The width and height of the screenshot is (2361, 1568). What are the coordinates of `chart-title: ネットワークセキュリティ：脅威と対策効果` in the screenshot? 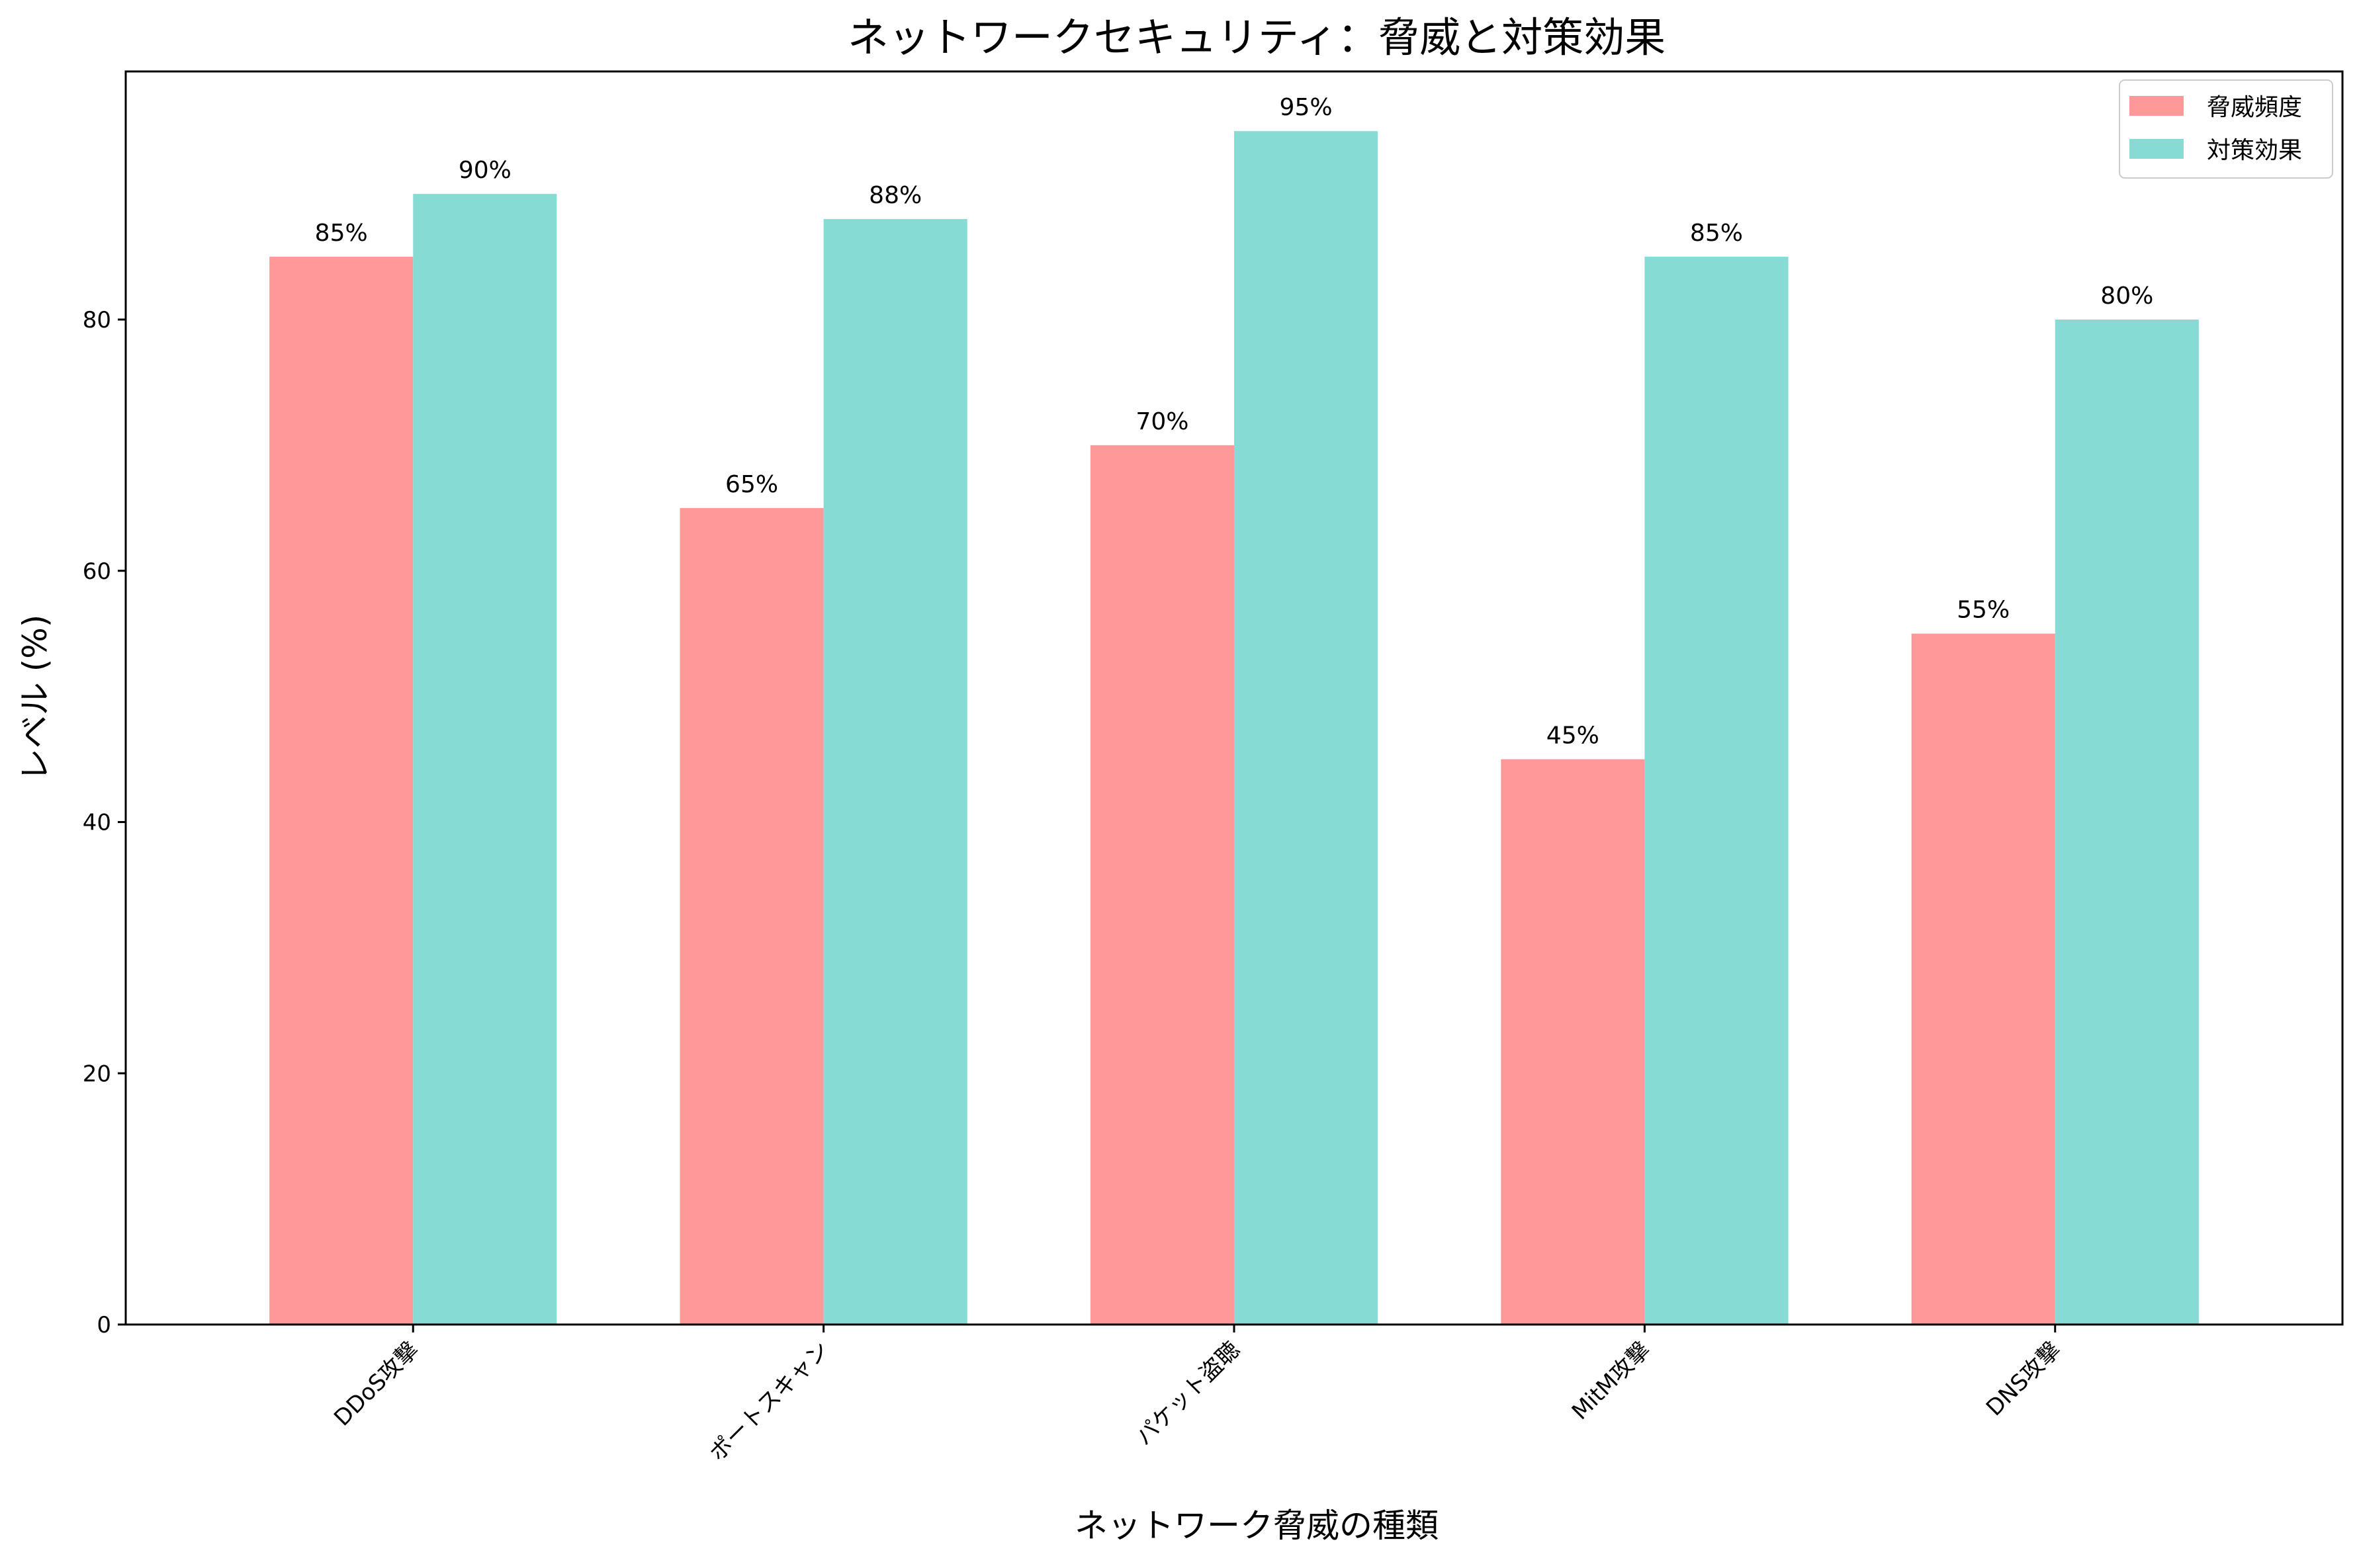 It's located at (1257, 38).